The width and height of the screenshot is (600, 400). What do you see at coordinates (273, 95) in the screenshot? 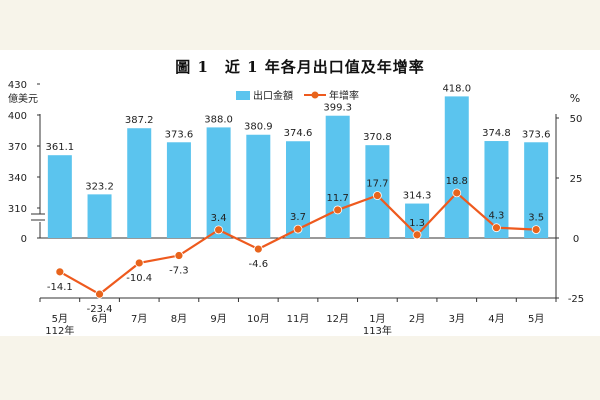
I see `legend-bar-label: 出口金額` at bounding box center [273, 95].